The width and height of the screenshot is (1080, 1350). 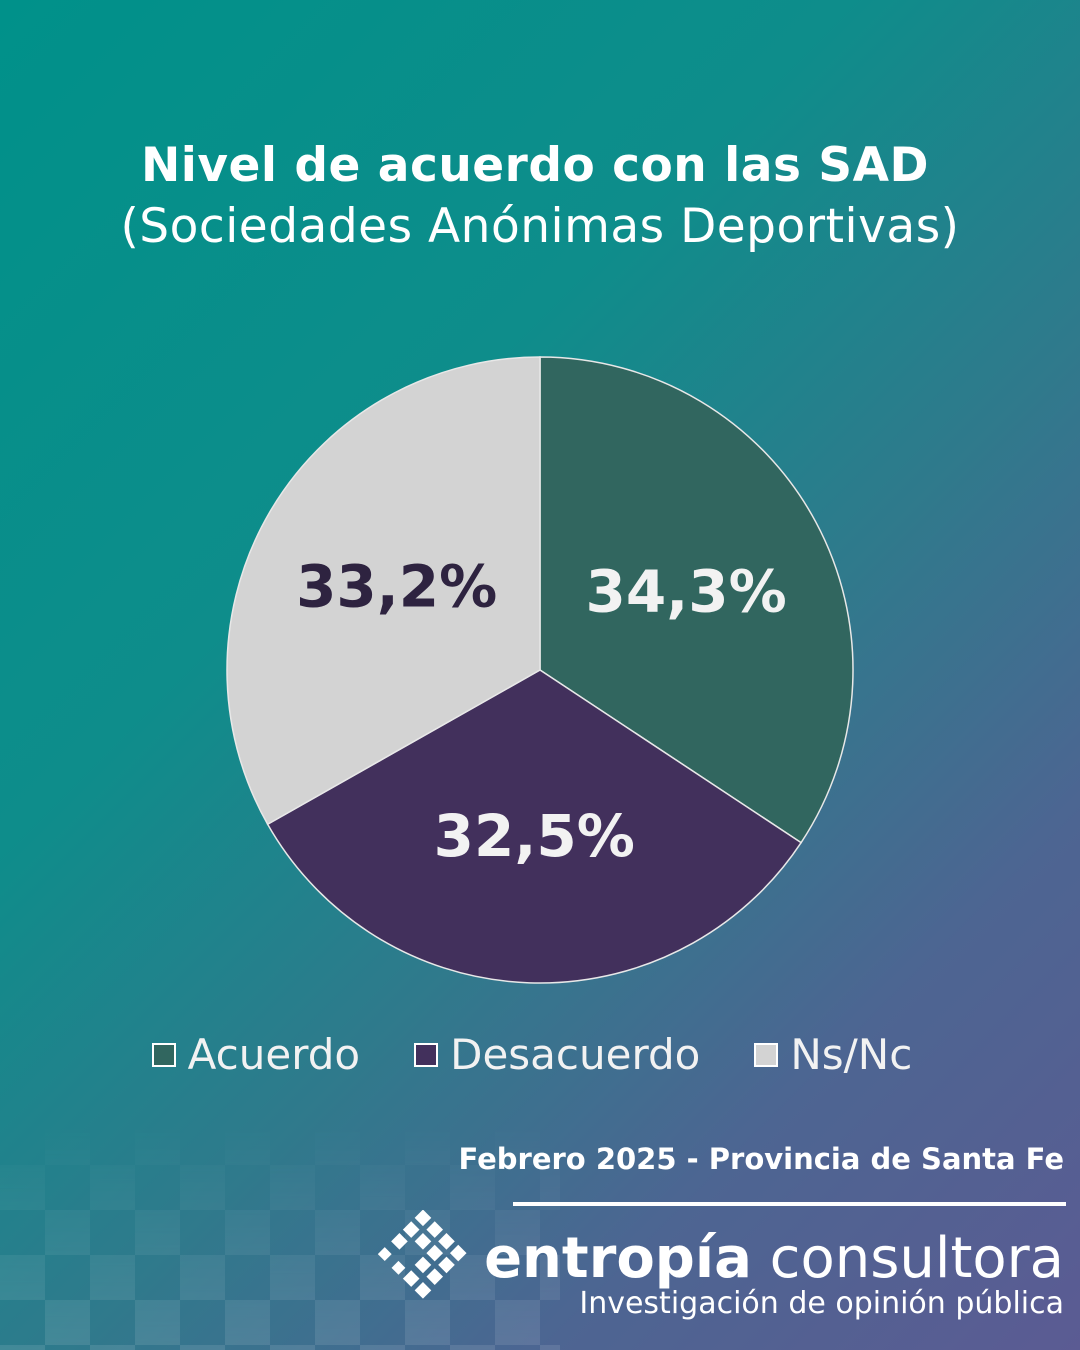 I want to click on chart-legend: Acuerdo Desacuerdo Ns/Nc, so click(x=536, y=1054).